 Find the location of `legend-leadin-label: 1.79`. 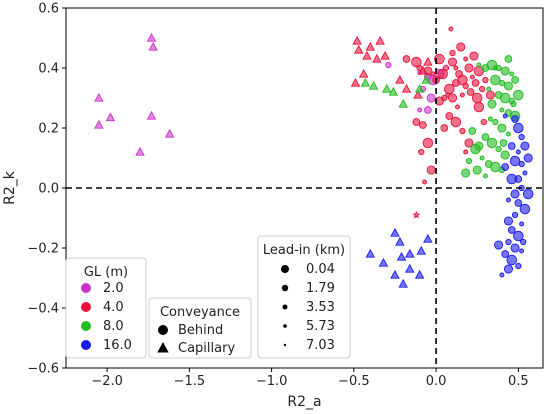

legend-leadin-label: 1.79 is located at coordinates (320, 288).